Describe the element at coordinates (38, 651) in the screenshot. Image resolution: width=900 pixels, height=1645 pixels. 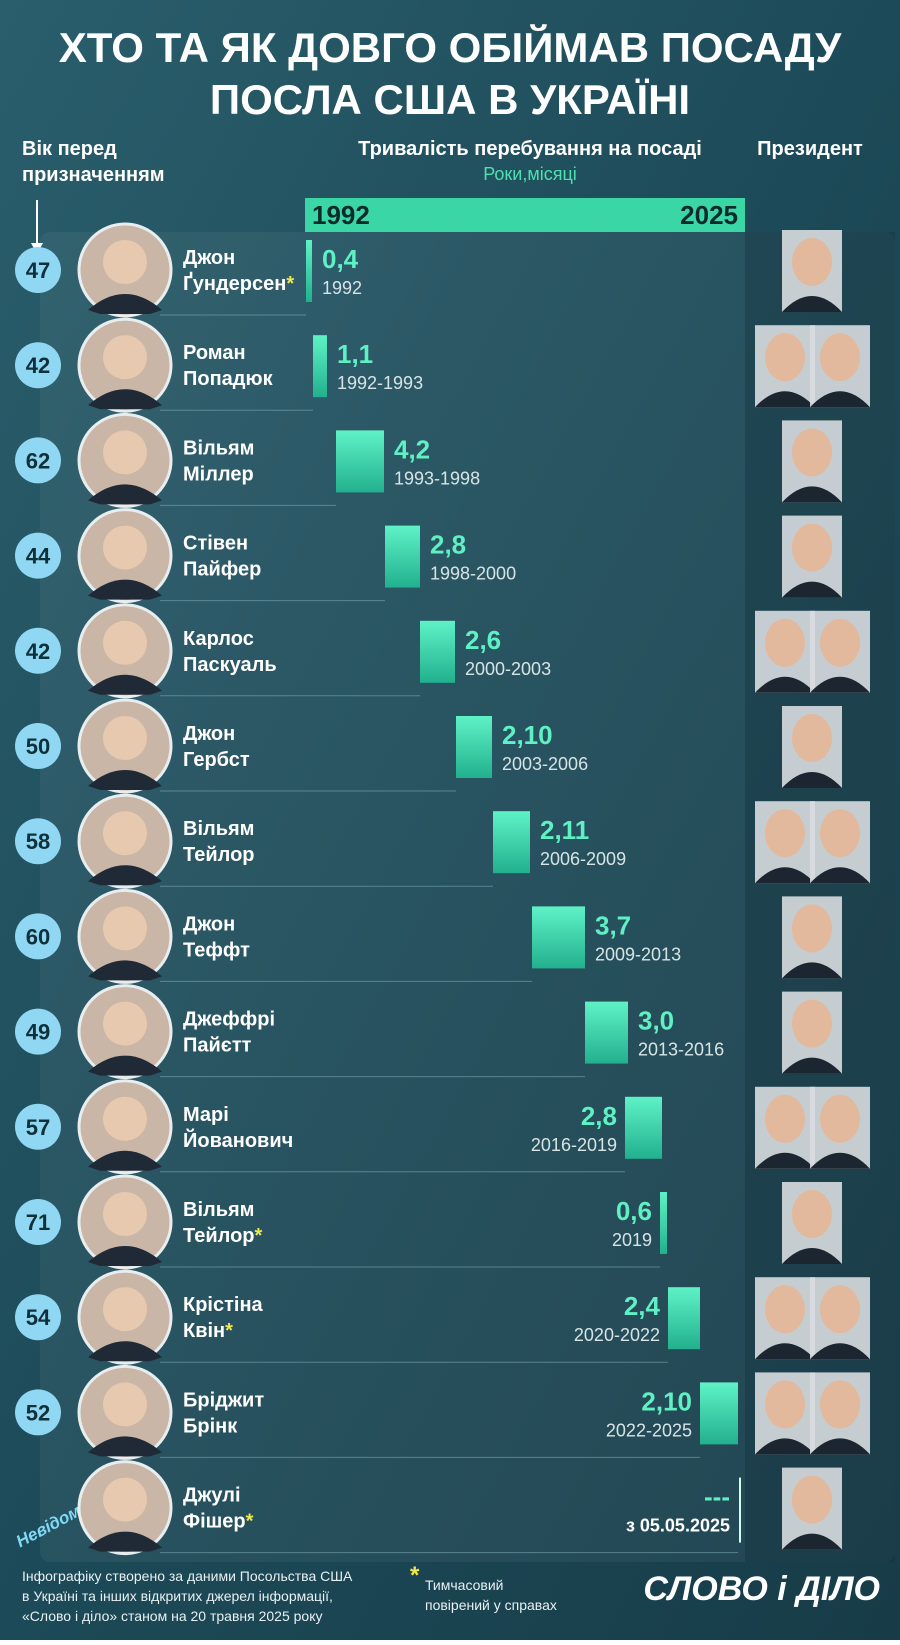
I see `age: 42` at that location.